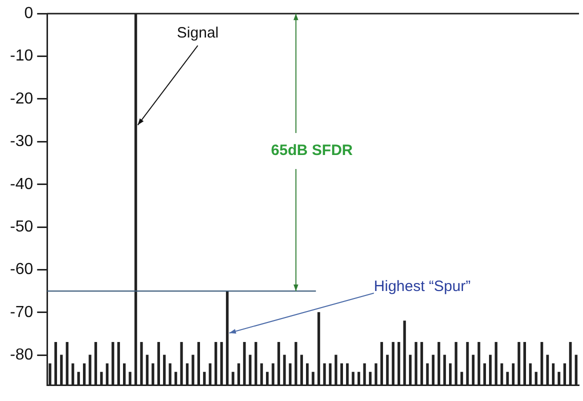  What do you see at coordinates (312, 151) in the screenshot?
I see `annotation: 65dB SFDR` at bounding box center [312, 151].